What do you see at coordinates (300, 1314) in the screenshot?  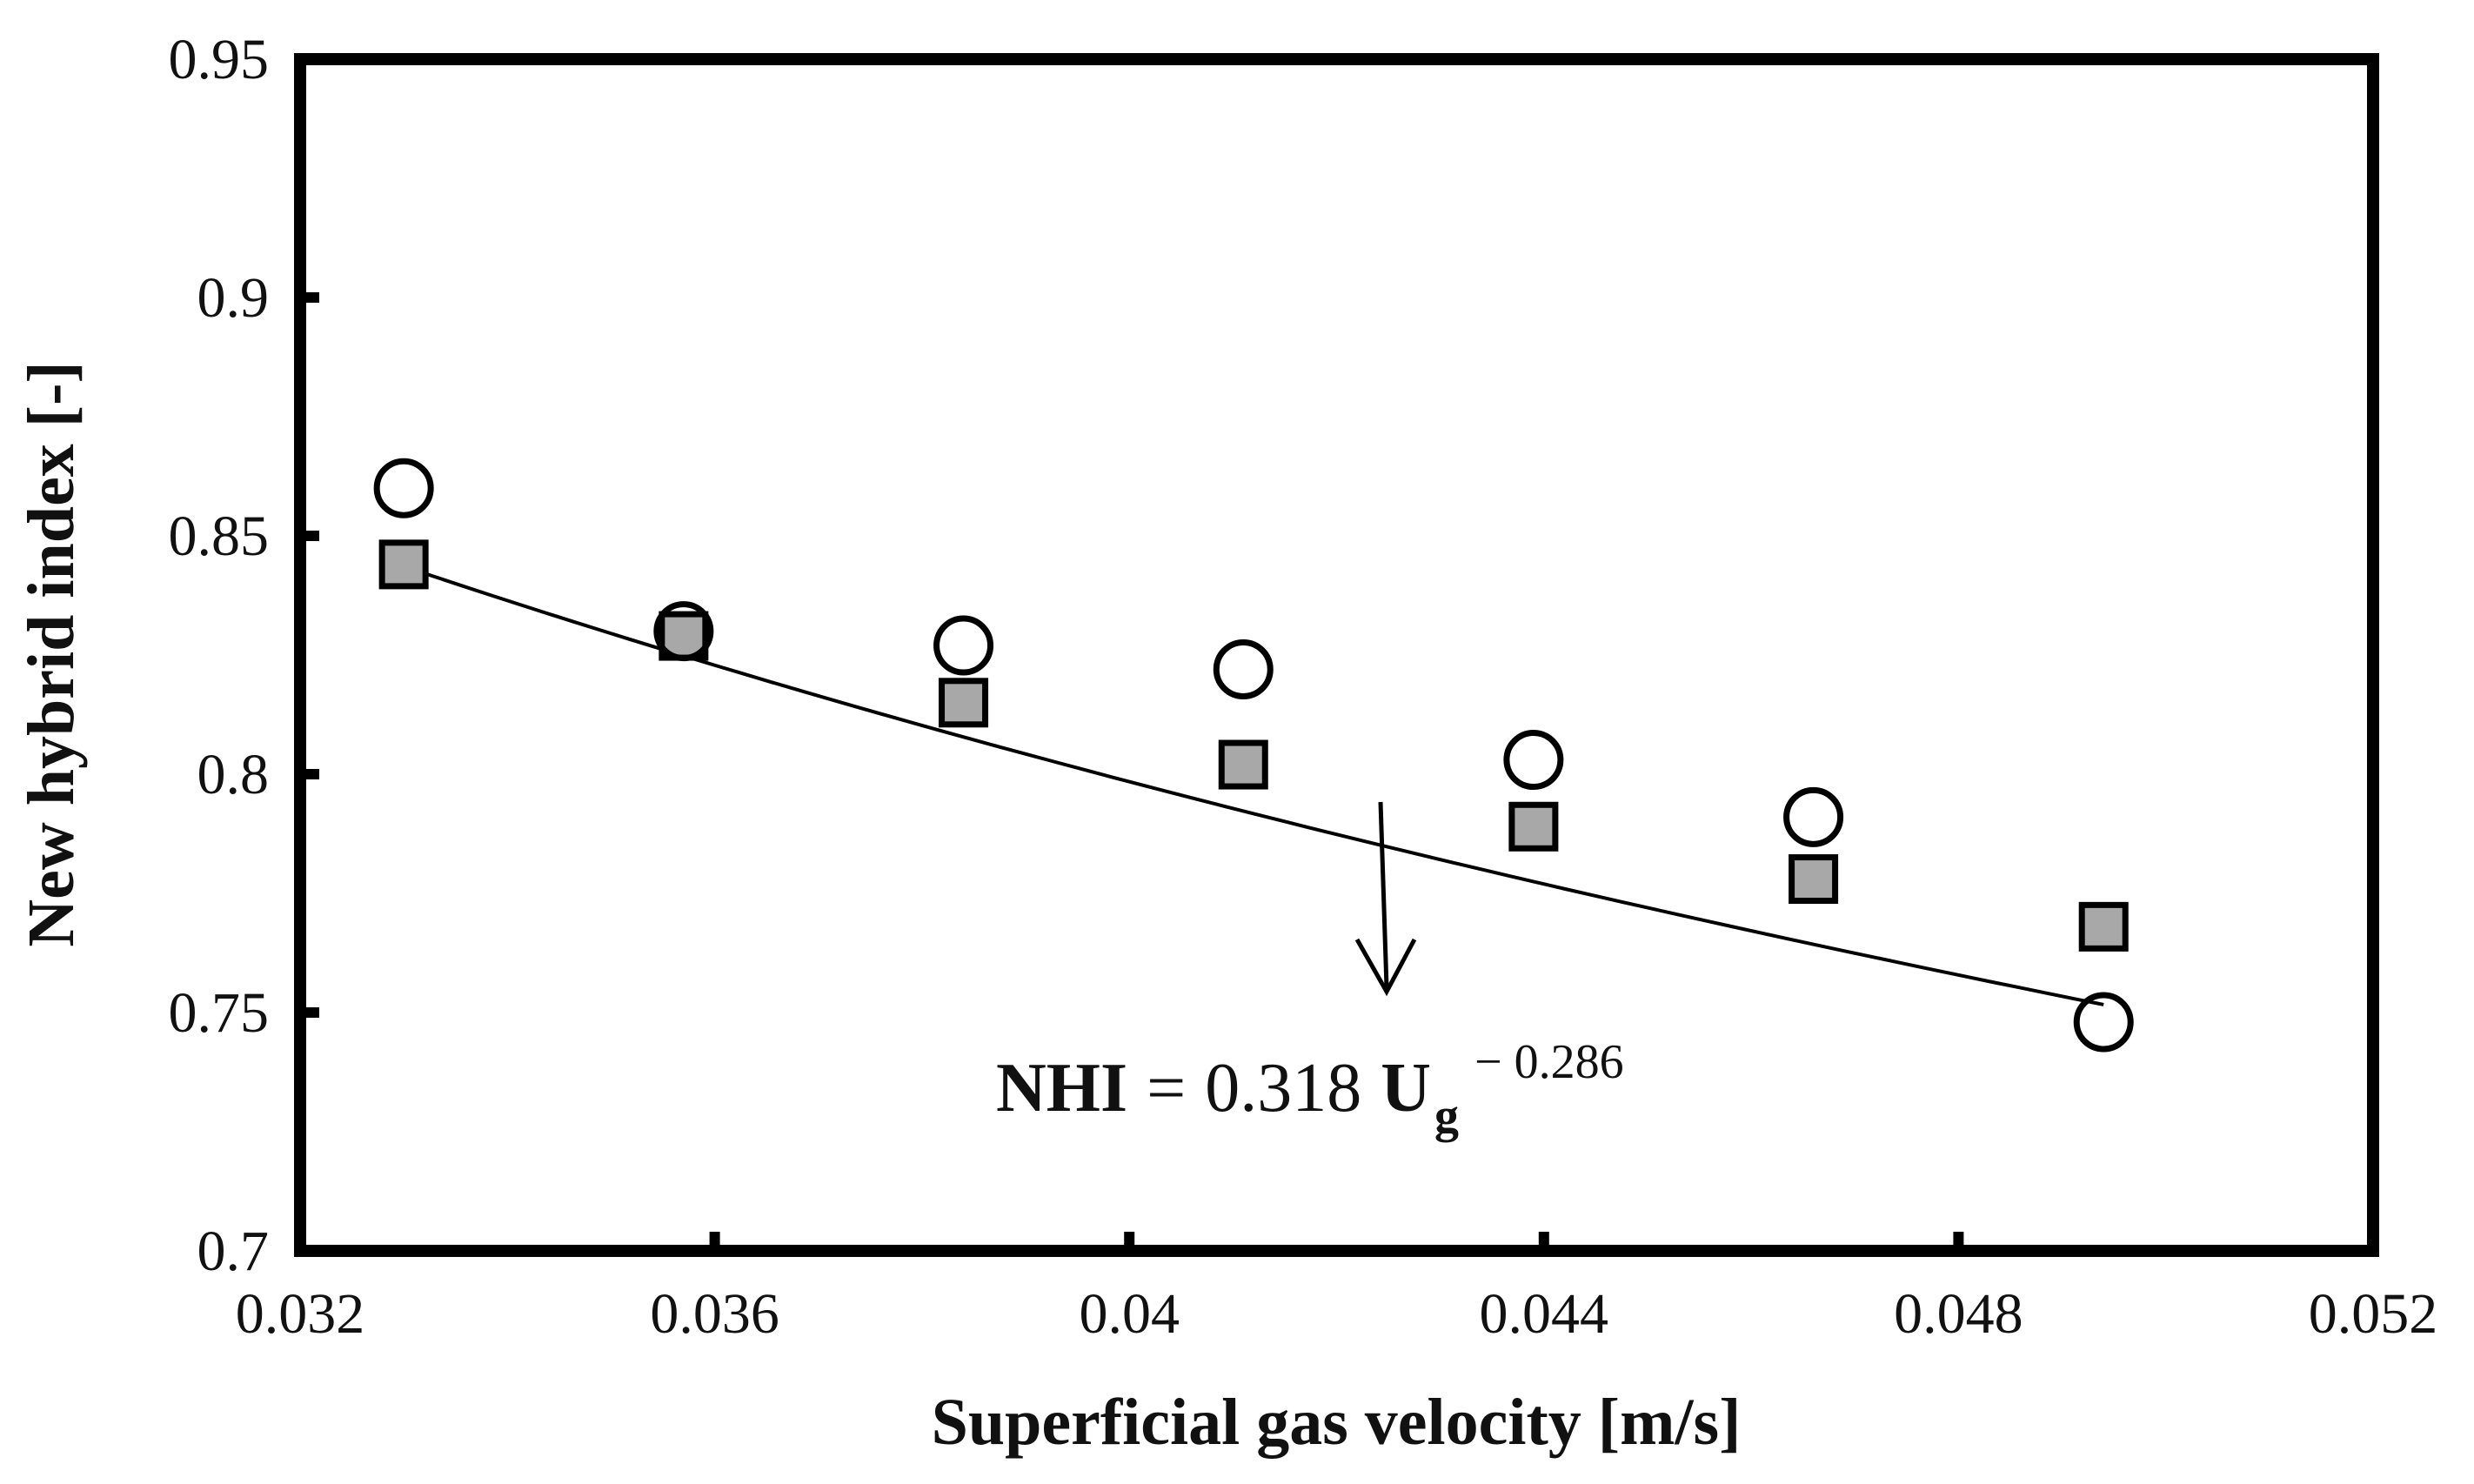 I see `x-tick-label: 0.032` at bounding box center [300, 1314].